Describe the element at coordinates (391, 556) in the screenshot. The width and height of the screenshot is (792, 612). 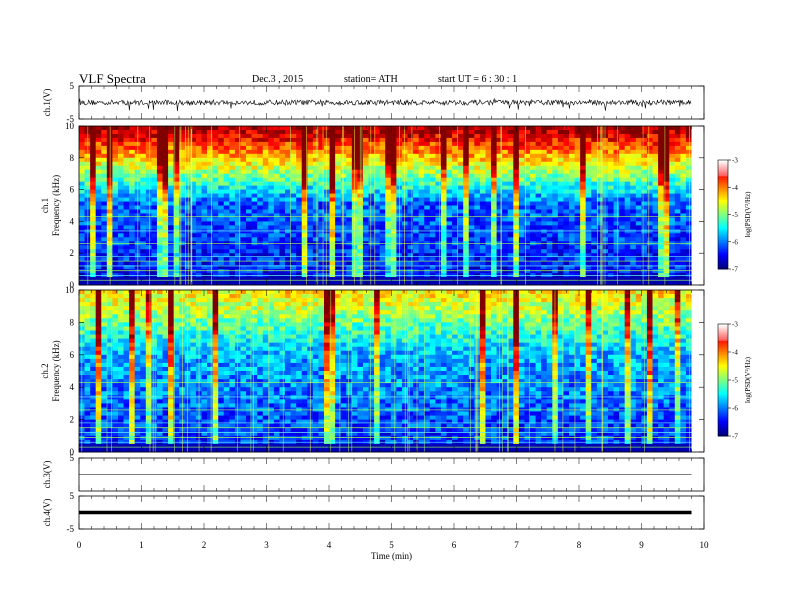
I see `x-axis-label: Time (min)` at that location.